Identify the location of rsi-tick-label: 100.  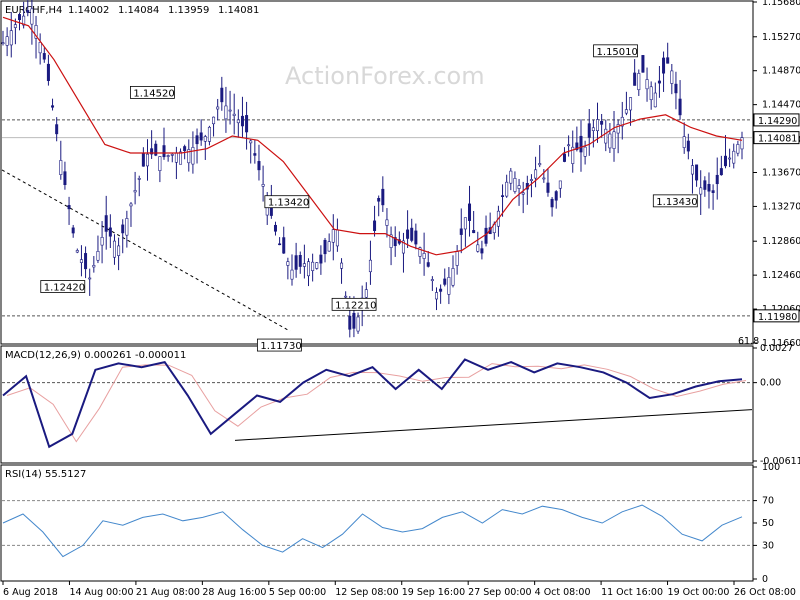
(771, 467).